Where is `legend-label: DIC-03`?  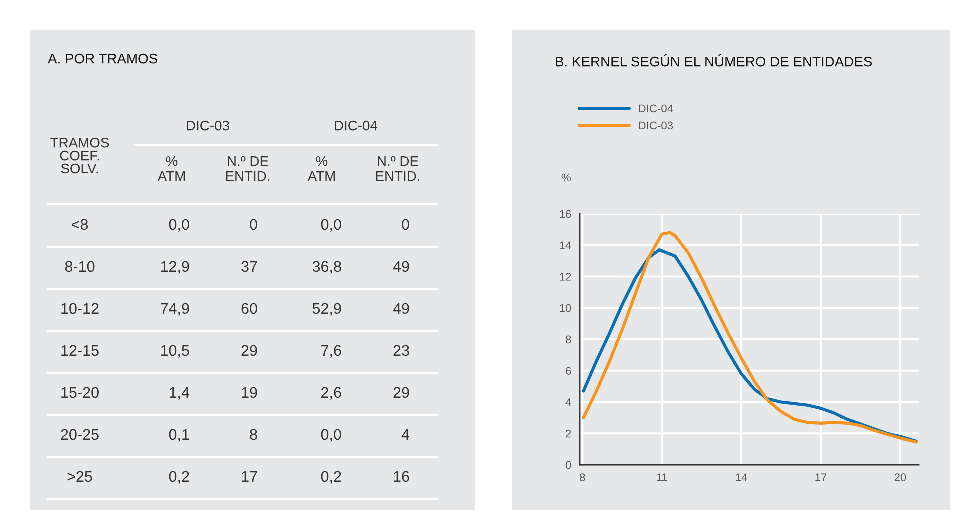 legend-label: DIC-03 is located at coordinates (656, 126).